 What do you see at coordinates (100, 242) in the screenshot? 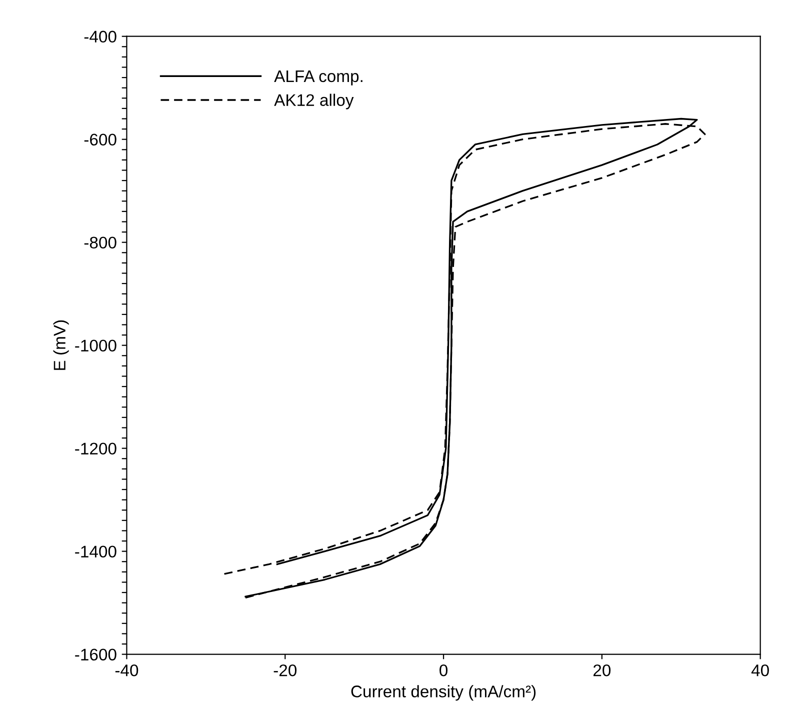
I see `y-tick-label: -800` at bounding box center [100, 242].